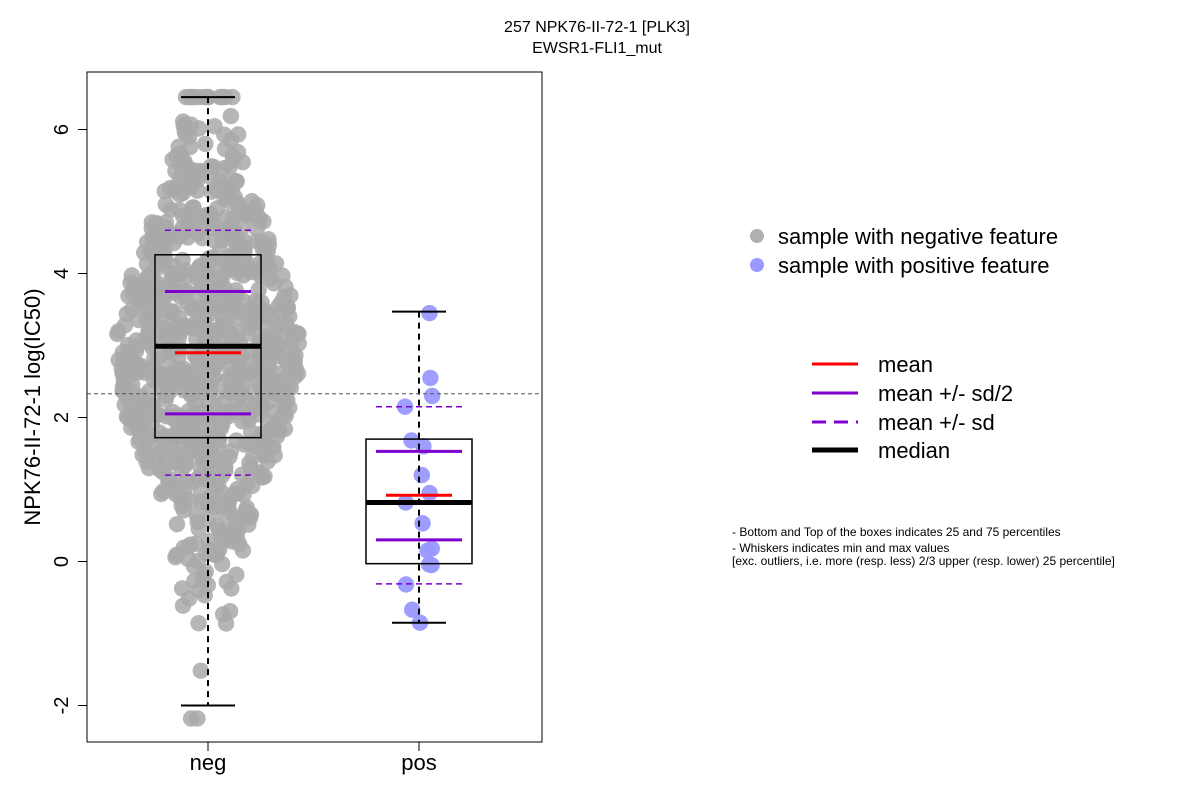 The height and width of the screenshot is (800, 1200). What do you see at coordinates (914, 450) in the screenshot?
I see `legend-line-label: median` at bounding box center [914, 450].